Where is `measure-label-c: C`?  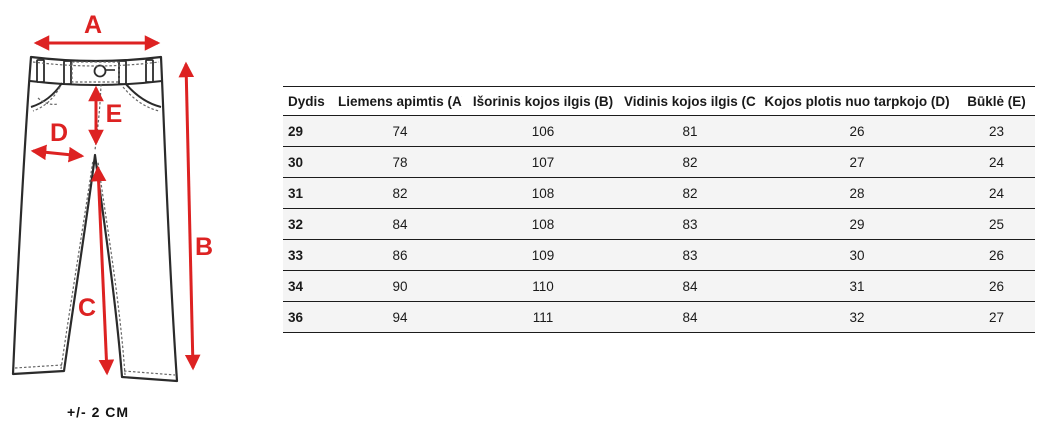 measure-label-c: C is located at coordinates (87, 308).